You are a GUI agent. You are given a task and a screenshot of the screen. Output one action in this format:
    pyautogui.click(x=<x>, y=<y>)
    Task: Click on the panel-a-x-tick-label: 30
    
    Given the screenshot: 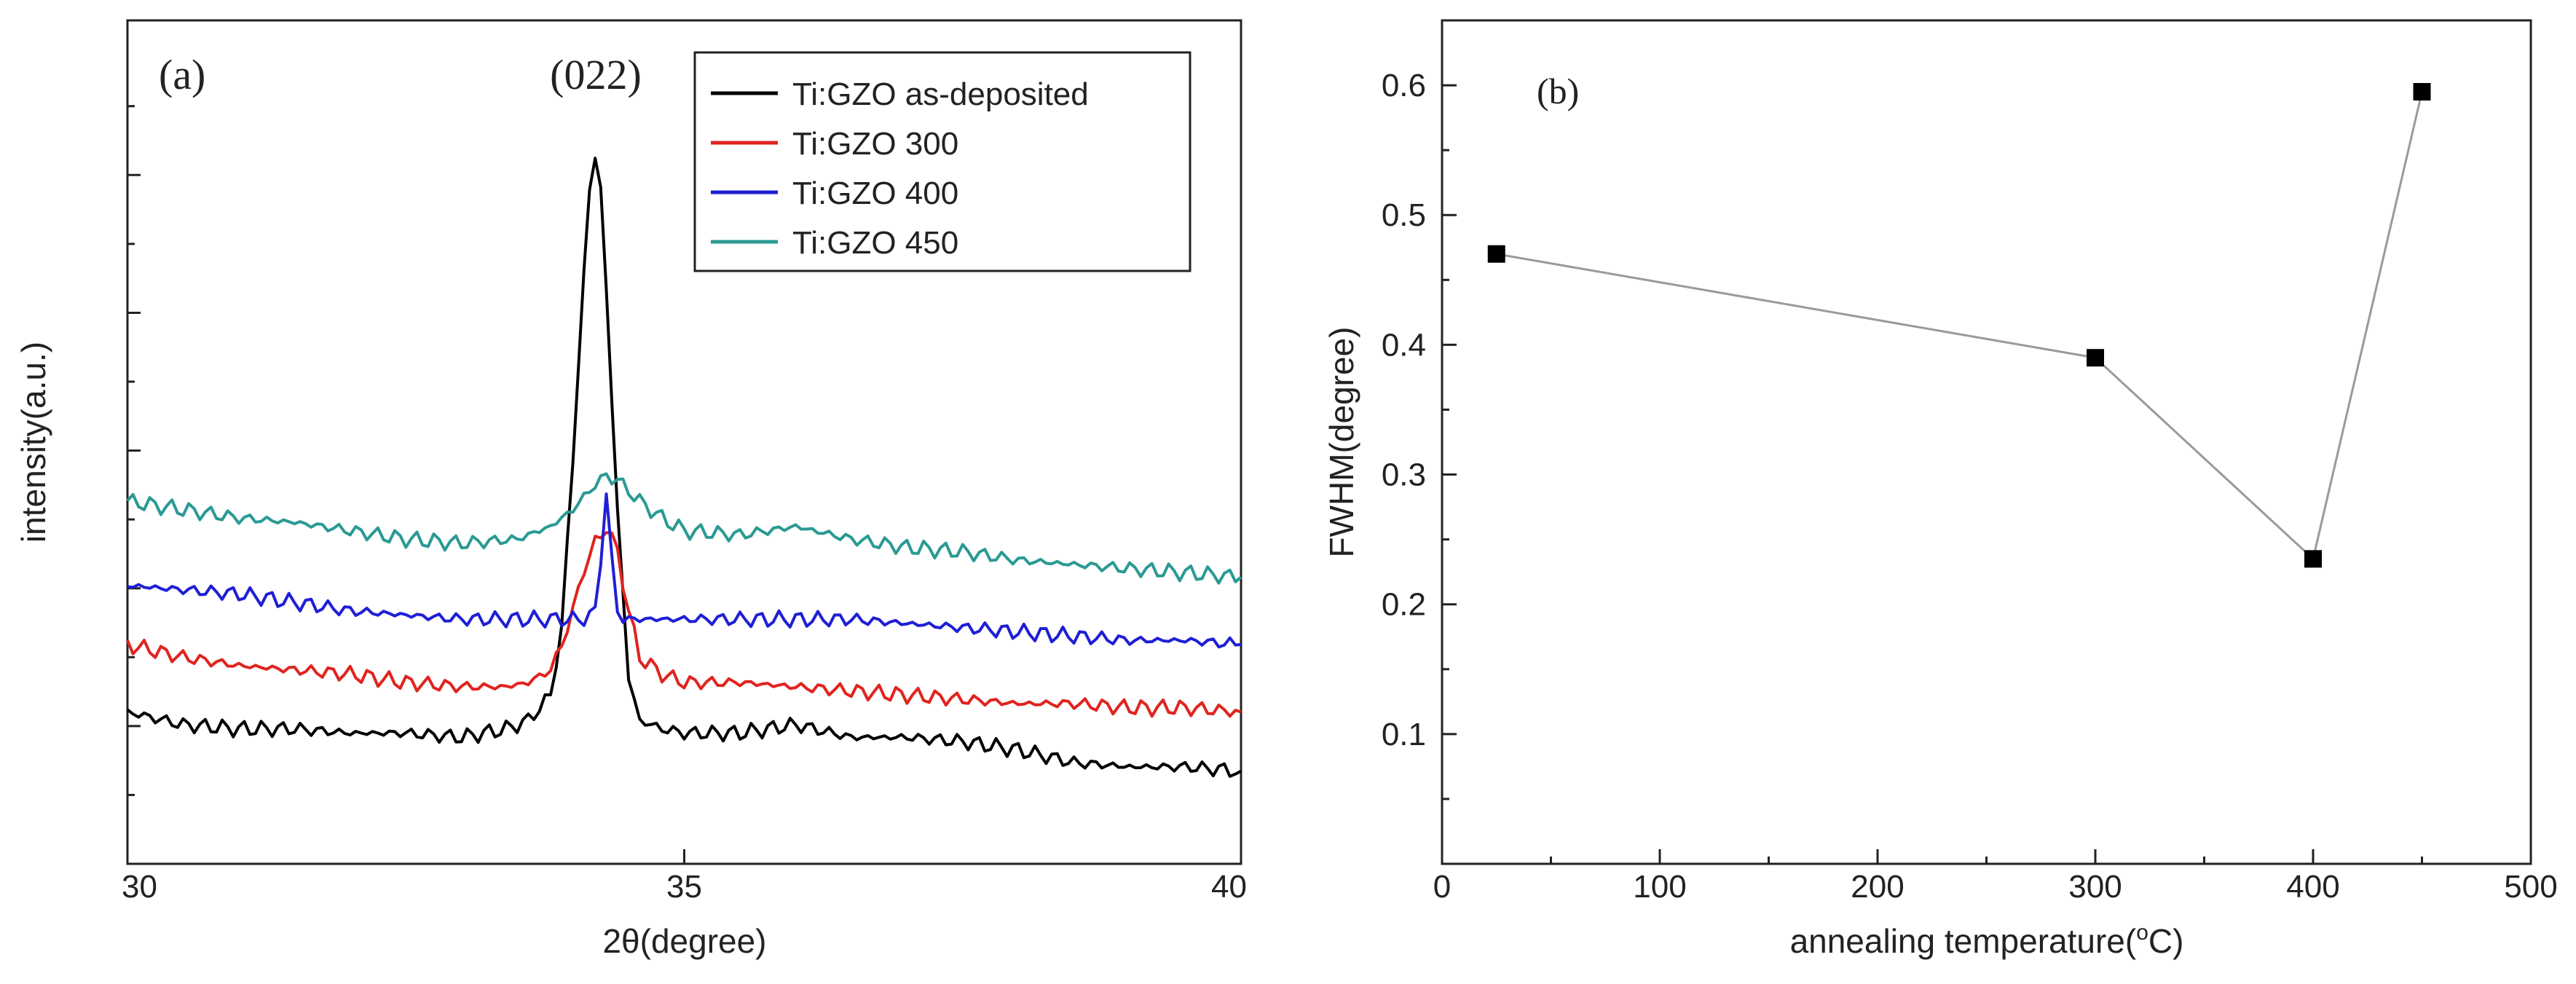 What is the action you would take?
    pyautogui.click(x=139, y=887)
    